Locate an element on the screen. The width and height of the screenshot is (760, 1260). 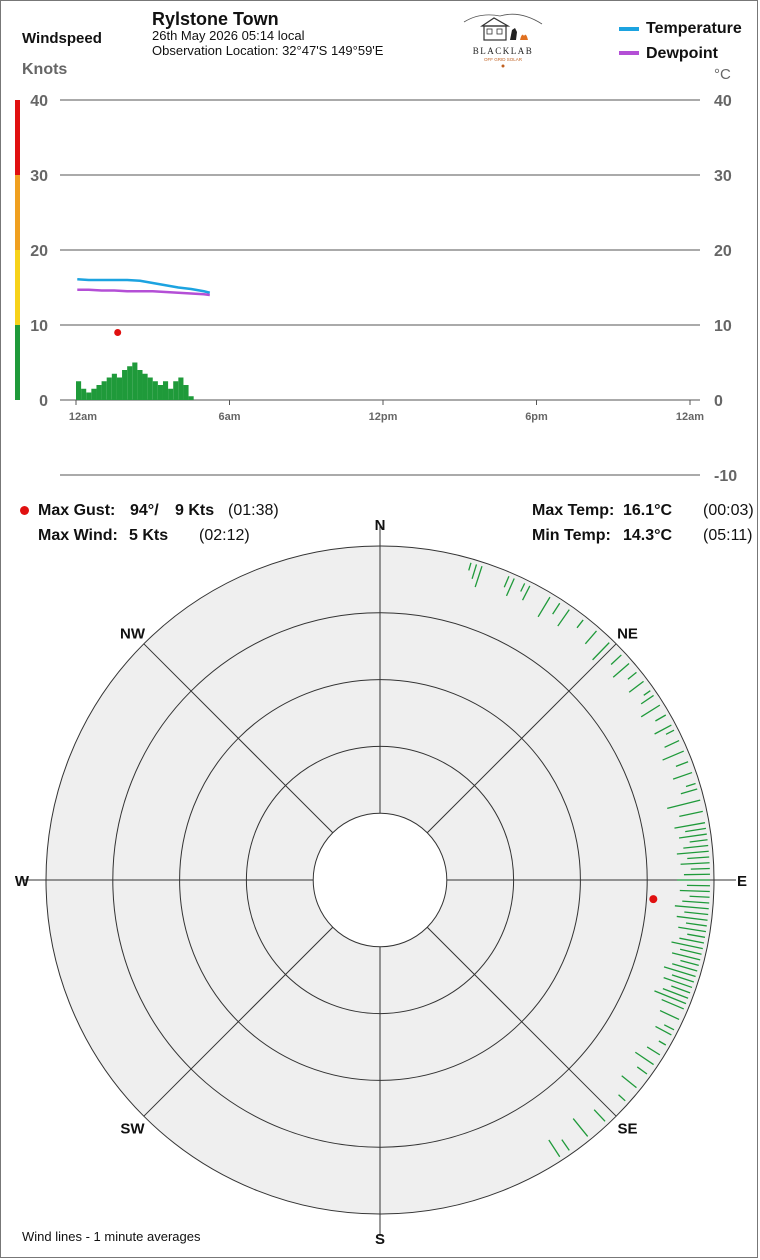
y-left-tick-label: 40 is located at coordinates (39, 101).